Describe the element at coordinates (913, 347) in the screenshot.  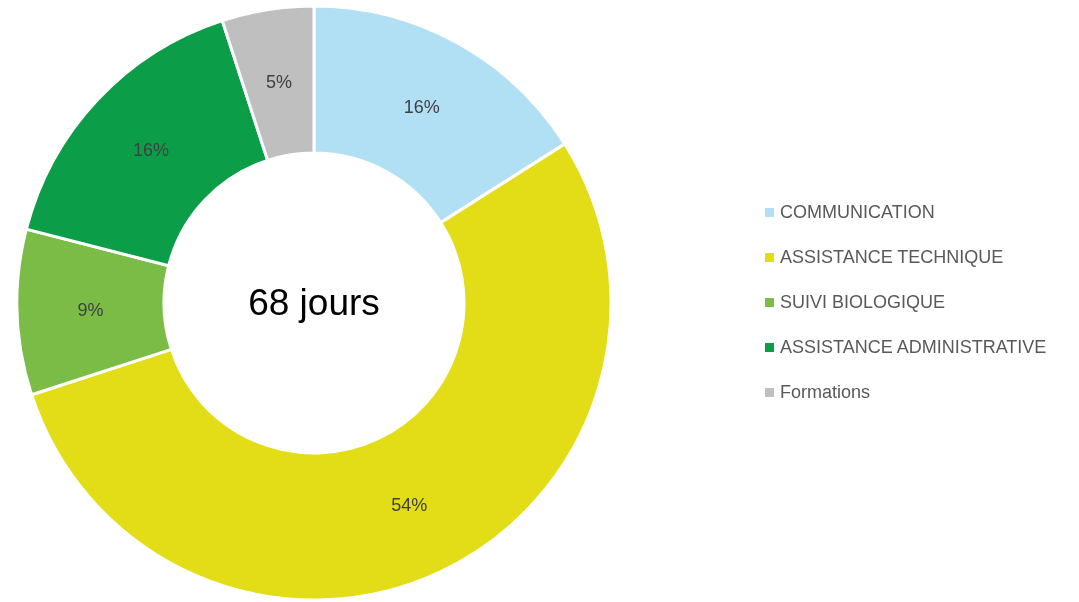
I see `legend-label: ASSISTANCE ADMINISTRATIVE` at that location.